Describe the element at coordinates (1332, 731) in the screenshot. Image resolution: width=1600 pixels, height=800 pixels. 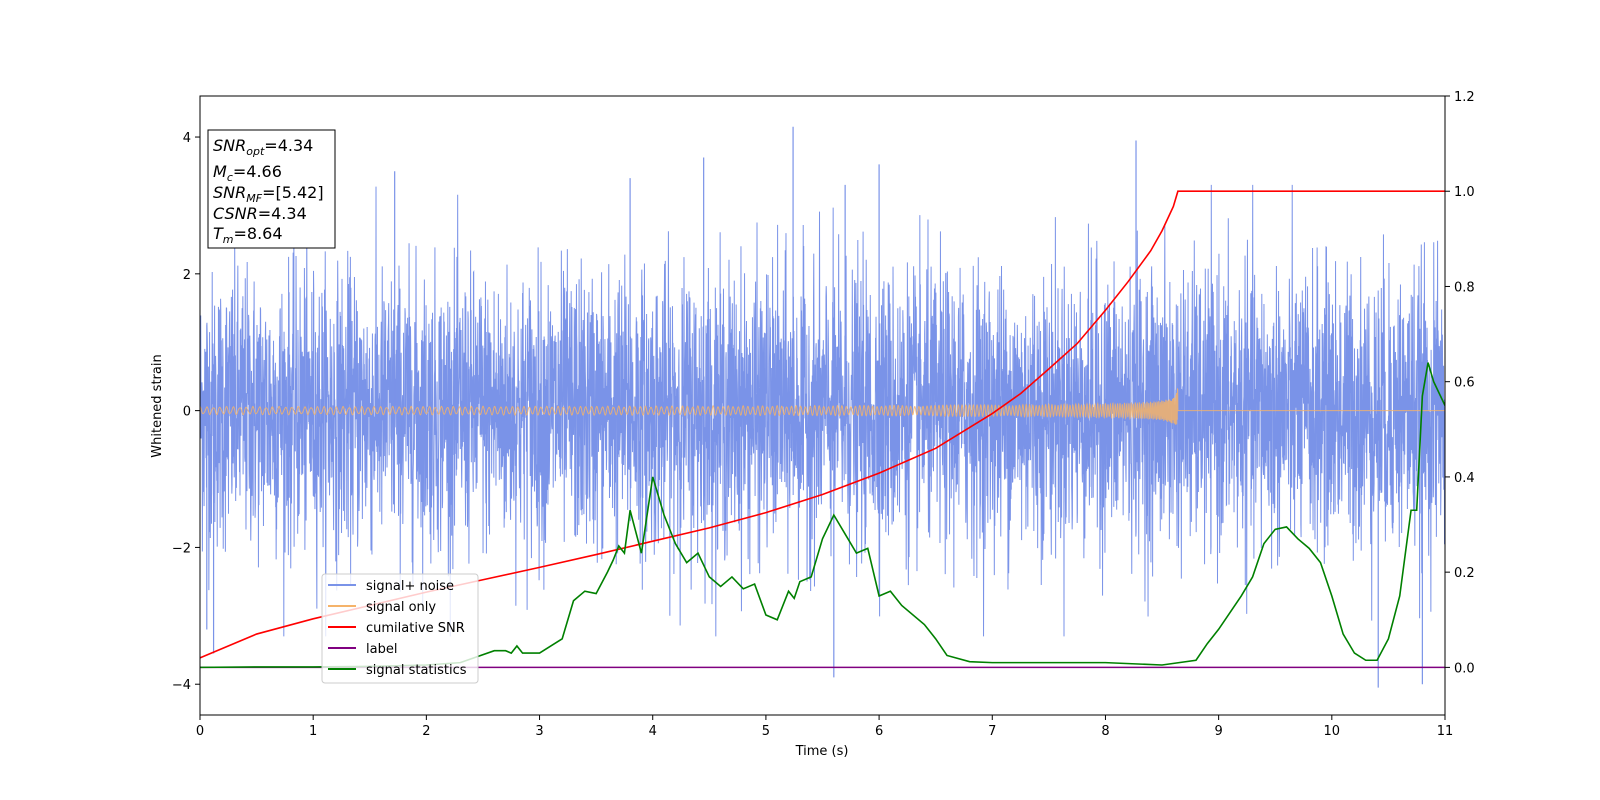
I see `x-tick-label: 10` at that location.